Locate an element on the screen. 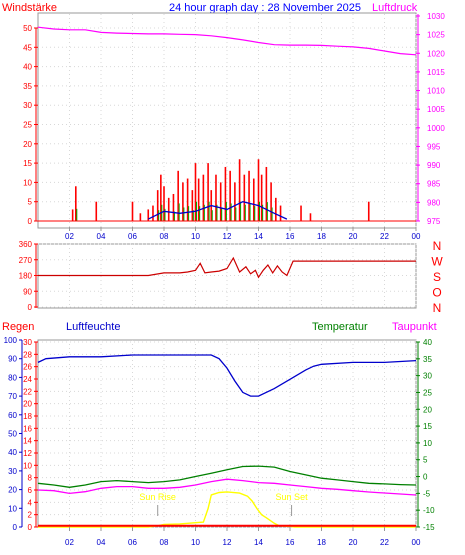 The image size is (465, 555). rain-tick-label: 24 is located at coordinates (27, 379).